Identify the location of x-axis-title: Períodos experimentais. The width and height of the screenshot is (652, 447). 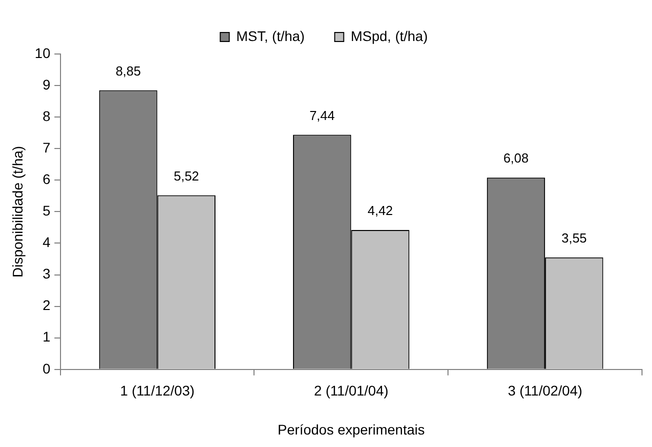
(351, 429).